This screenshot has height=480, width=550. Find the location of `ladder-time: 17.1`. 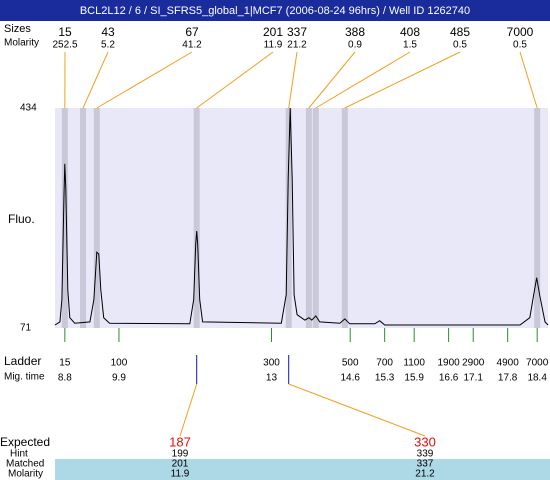

ladder-time: 17.1 is located at coordinates (473, 378).